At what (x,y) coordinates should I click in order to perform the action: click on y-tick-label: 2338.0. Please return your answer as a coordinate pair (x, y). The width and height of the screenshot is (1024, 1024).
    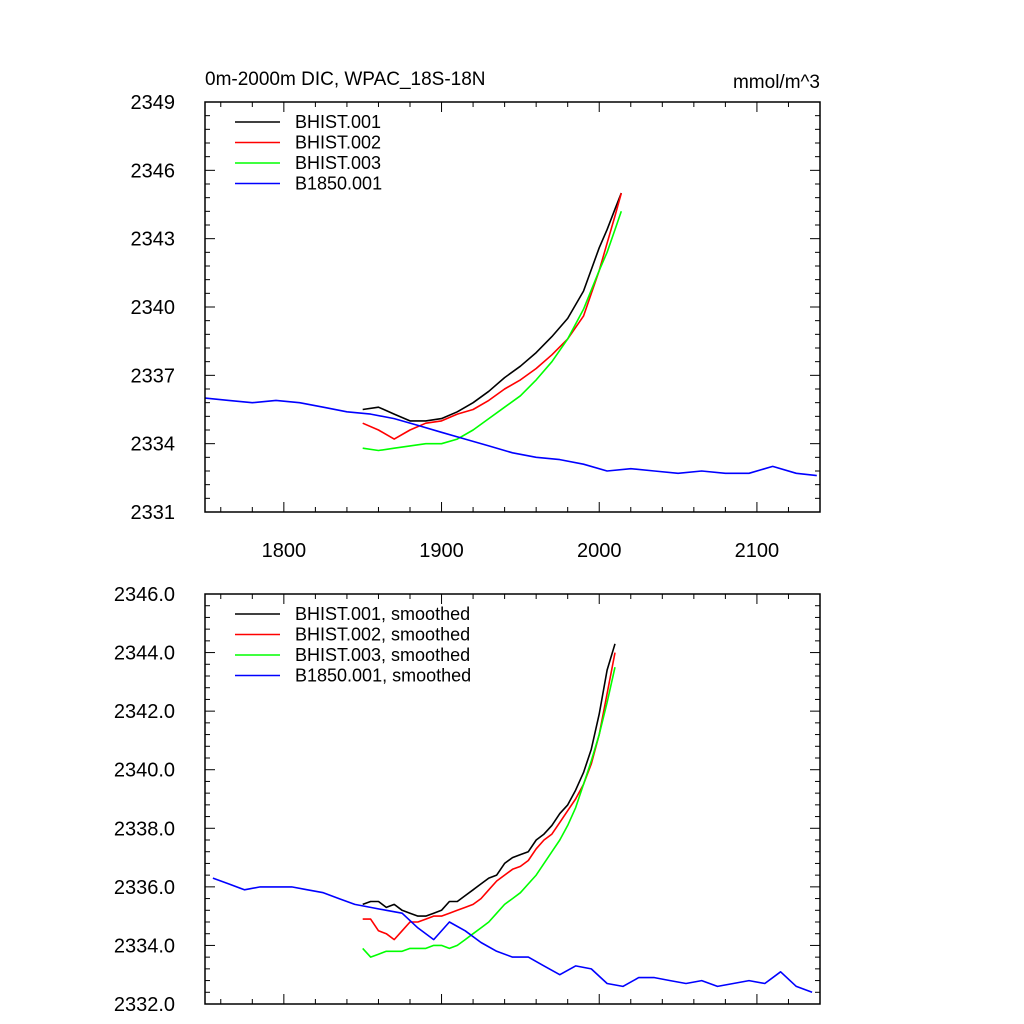
    Looking at the image, I should click on (144, 829).